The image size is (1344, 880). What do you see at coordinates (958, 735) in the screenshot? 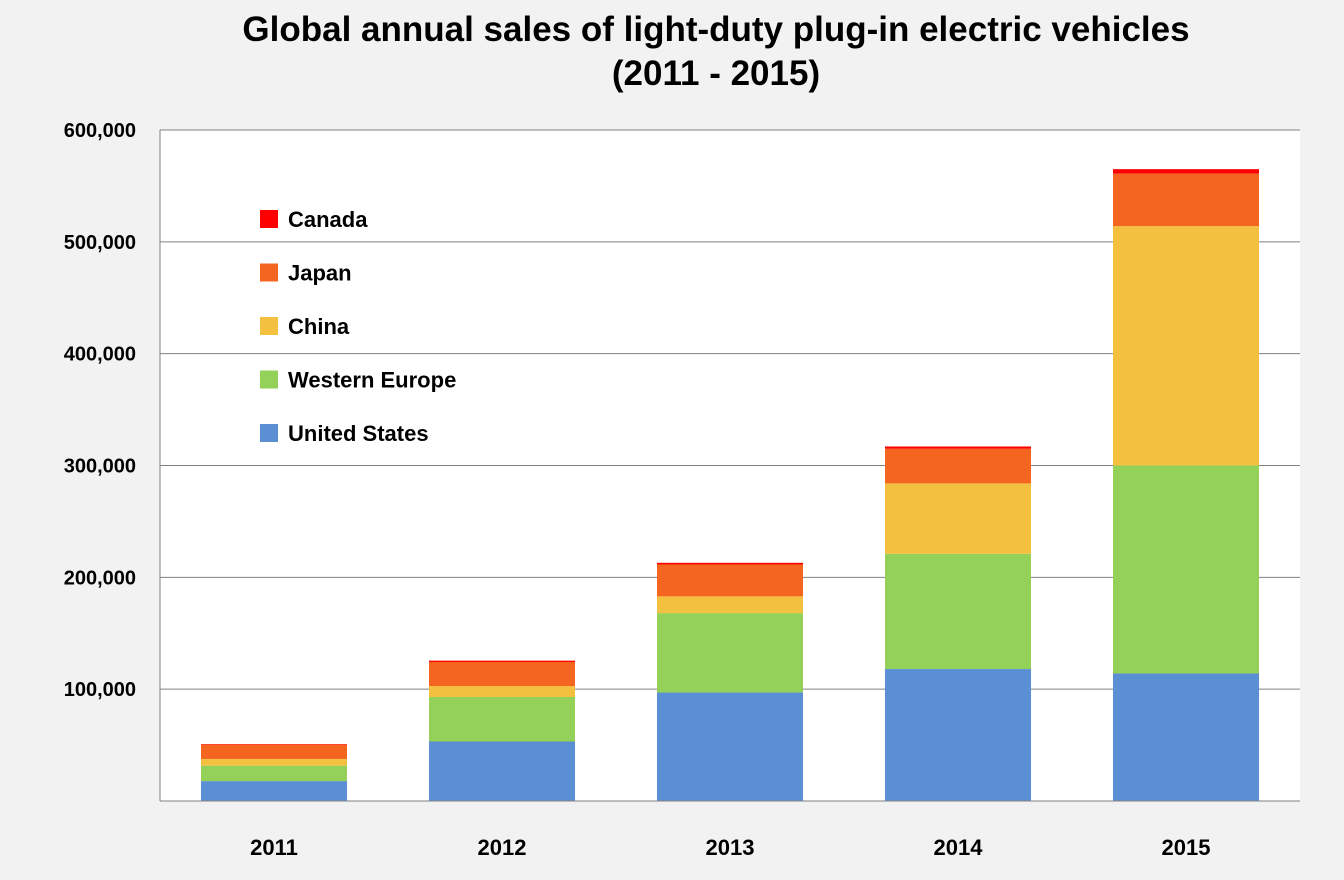
I see `bar-united-states-2014` at bounding box center [958, 735].